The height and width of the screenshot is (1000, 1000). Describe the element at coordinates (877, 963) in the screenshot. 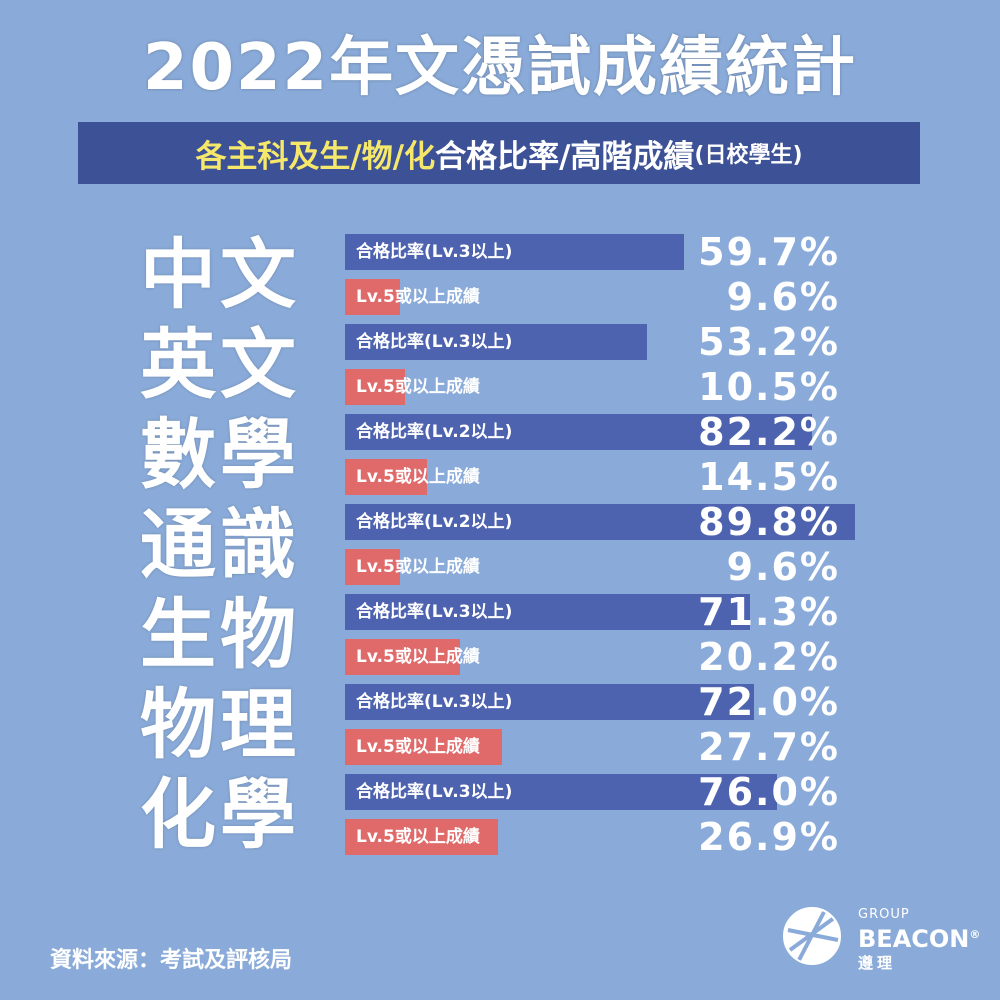

I see `logo-chinese: 遵理` at that location.